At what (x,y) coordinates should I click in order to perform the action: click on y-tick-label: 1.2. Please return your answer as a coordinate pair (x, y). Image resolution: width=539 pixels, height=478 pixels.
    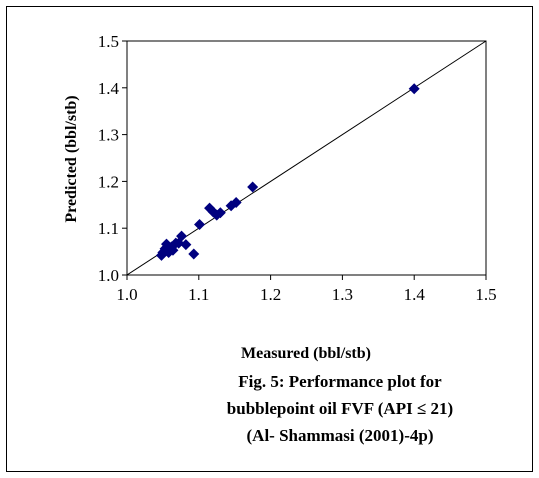
    Looking at the image, I should click on (108, 181).